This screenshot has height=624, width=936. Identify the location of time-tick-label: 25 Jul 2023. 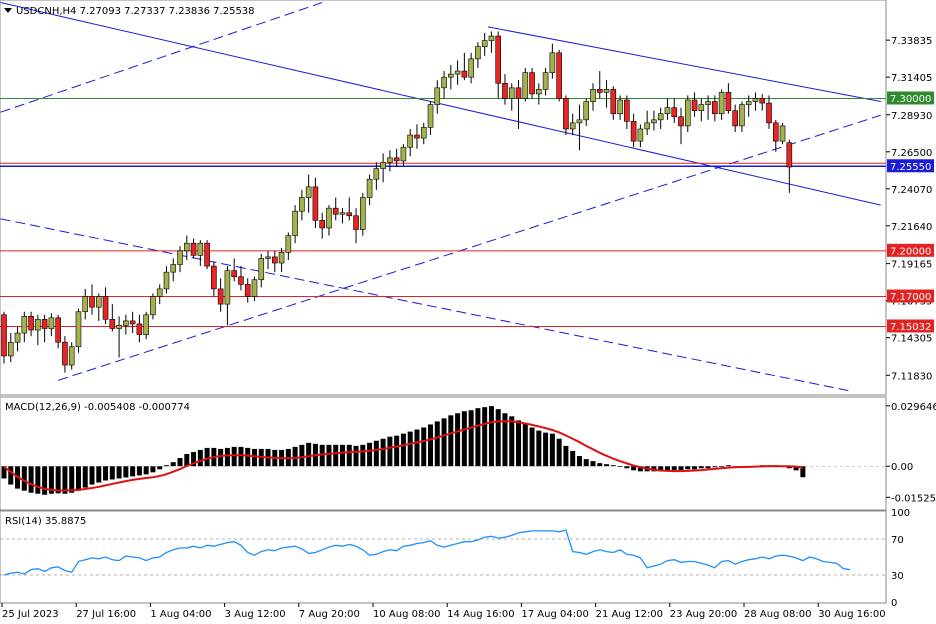
(30, 614).